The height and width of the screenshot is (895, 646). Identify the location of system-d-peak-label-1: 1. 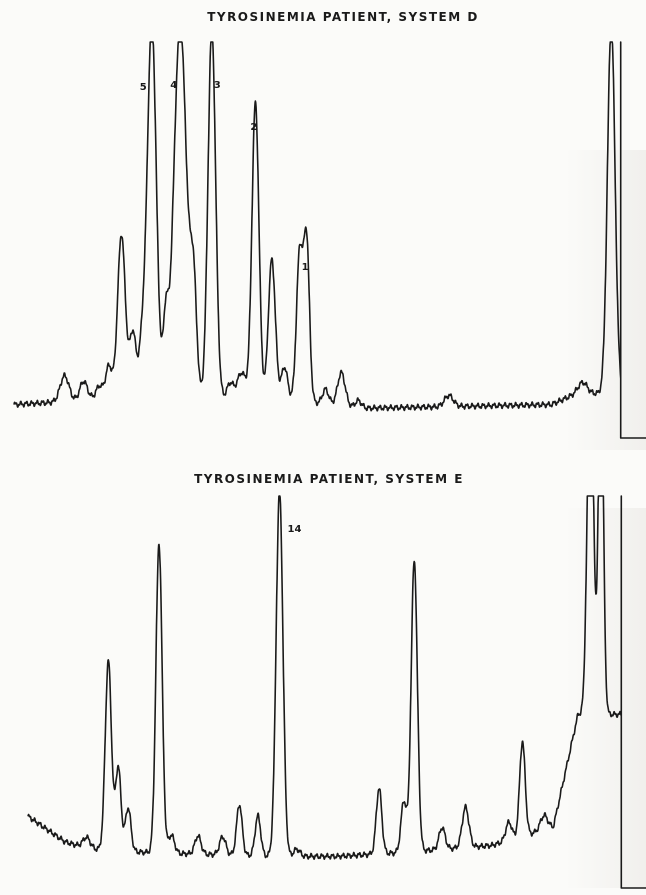
(305, 267).